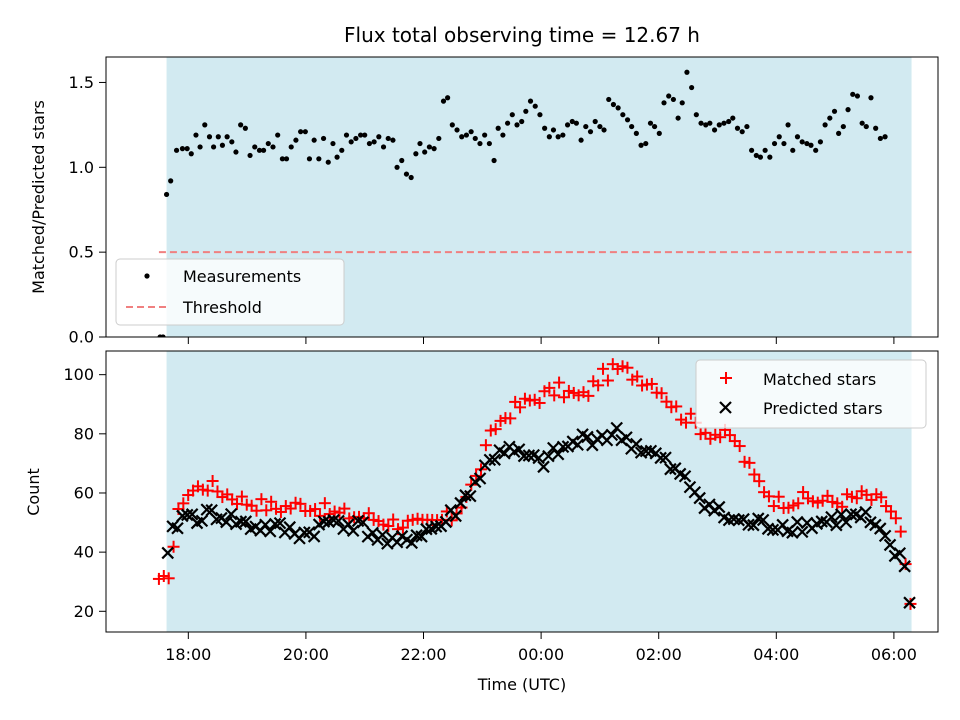 The height and width of the screenshot is (720, 960). I want to click on panel-ratio-ytick-label: 0.0, so click(81, 337).